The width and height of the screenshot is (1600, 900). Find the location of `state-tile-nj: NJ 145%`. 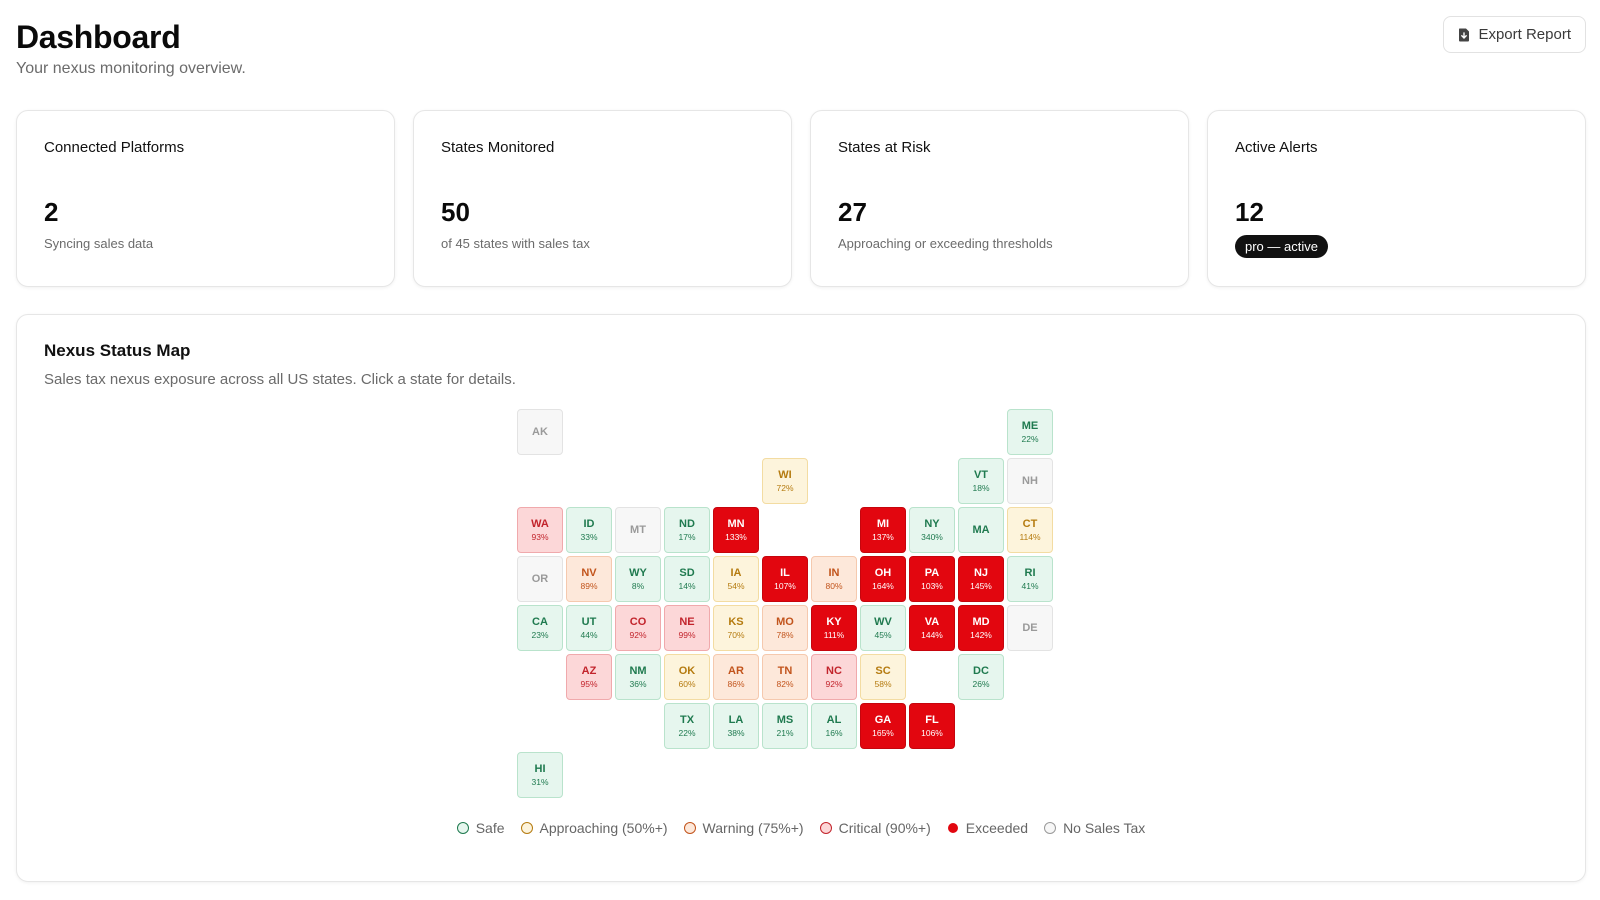

state-tile-nj: NJ 145% is located at coordinates (981, 579).